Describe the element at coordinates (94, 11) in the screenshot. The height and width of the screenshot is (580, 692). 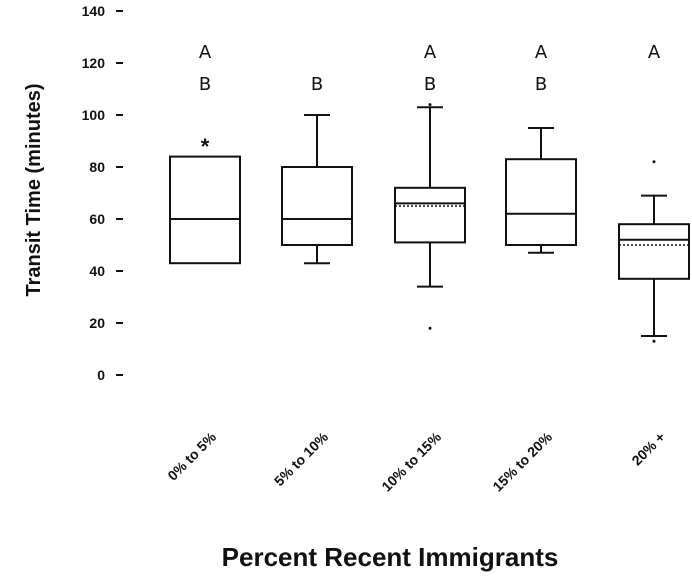
I see `y-tick-label: 140` at that location.